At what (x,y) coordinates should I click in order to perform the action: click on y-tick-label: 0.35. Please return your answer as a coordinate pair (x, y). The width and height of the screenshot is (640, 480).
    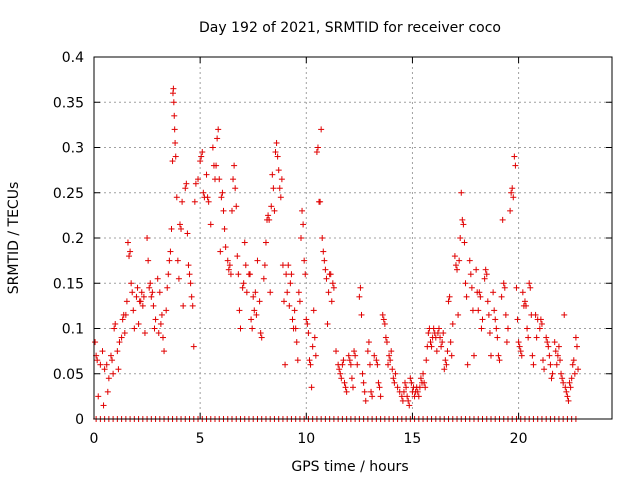
    Looking at the image, I should click on (68, 103).